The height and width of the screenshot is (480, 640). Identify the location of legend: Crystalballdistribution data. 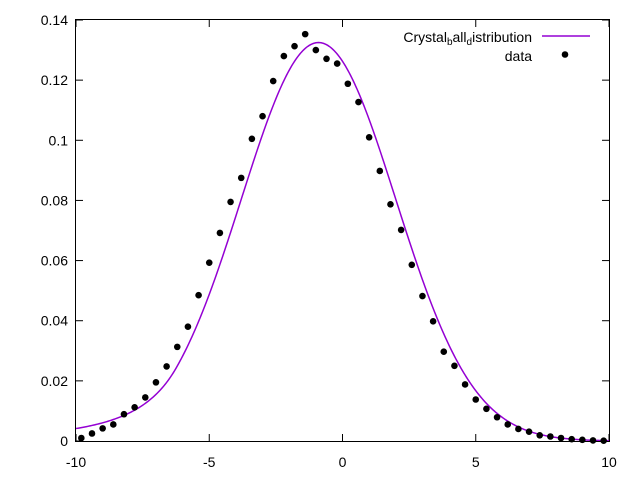
(496, 46).